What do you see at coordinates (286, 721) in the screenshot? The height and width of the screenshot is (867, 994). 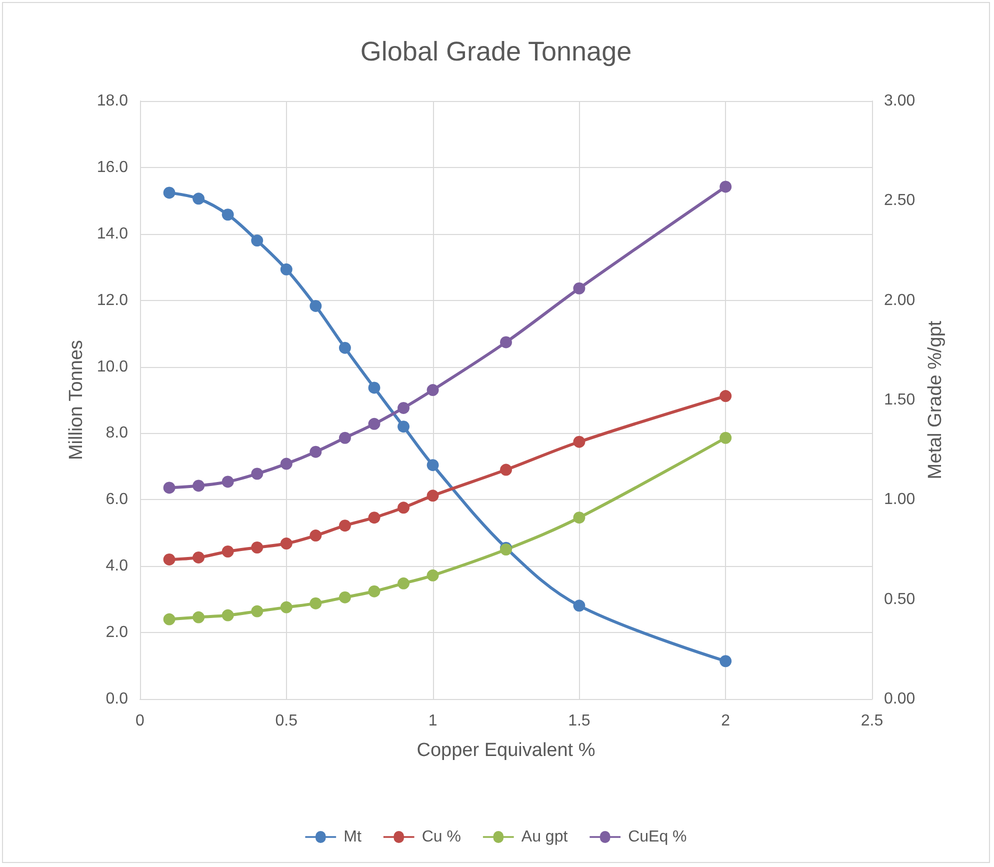 I see `x-tick-label: 0.5` at bounding box center [286, 721].